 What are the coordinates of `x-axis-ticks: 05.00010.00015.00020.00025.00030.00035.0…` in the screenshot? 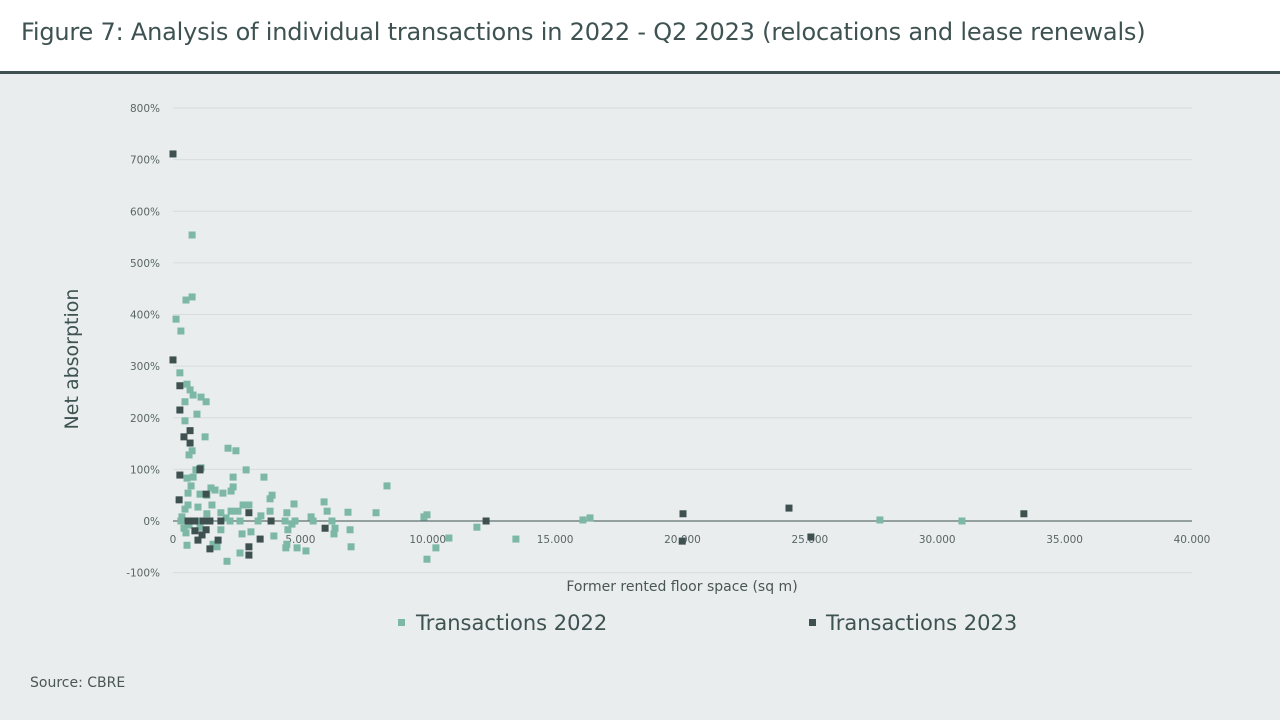 It's located at (690, 540).